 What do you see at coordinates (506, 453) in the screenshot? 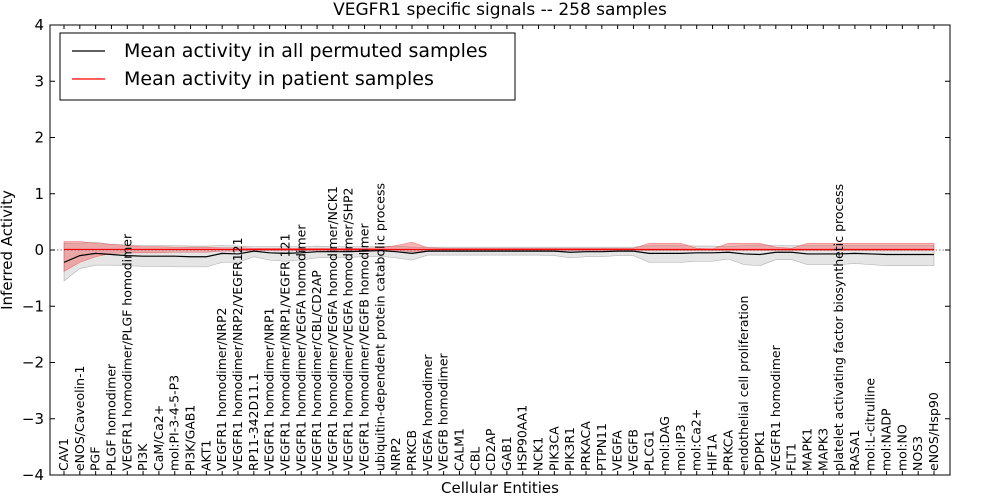
I see `category-label: GAB1` at bounding box center [506, 453].